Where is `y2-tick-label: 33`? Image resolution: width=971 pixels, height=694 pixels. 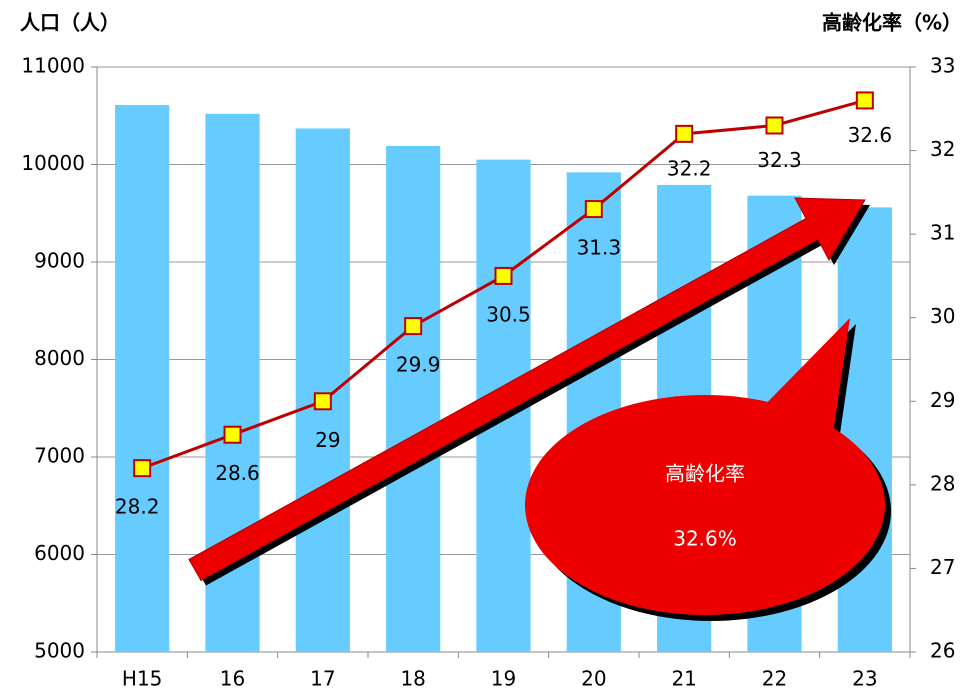
y2-tick-label: 33 is located at coordinates (942, 66).